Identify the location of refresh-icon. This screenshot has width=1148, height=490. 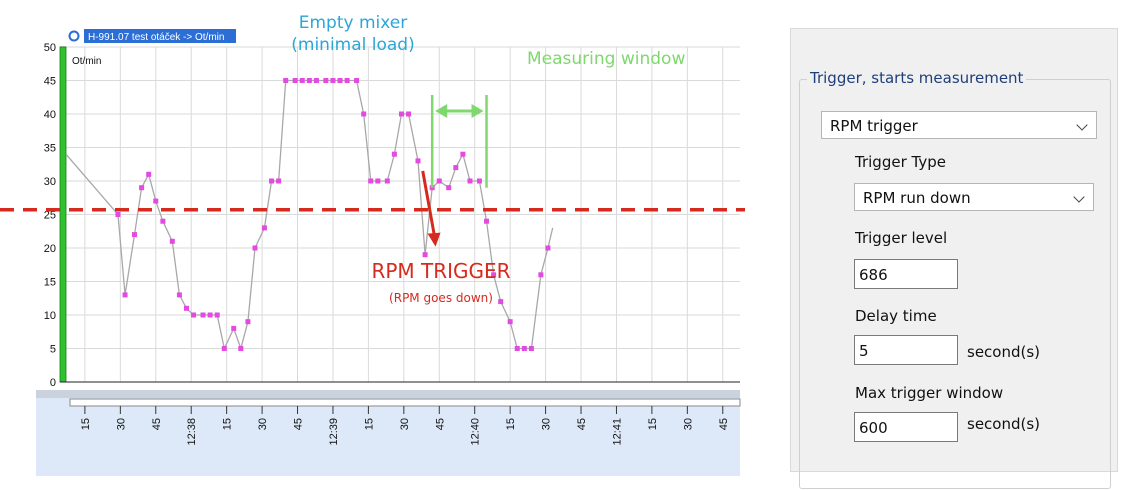
(74, 36).